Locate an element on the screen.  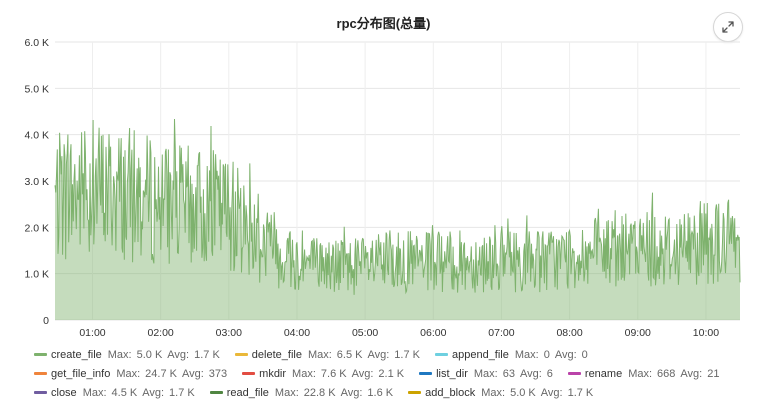
legend-item-list-dir: list_dir Max: 63 Avg: 6 is located at coordinates (488, 374).